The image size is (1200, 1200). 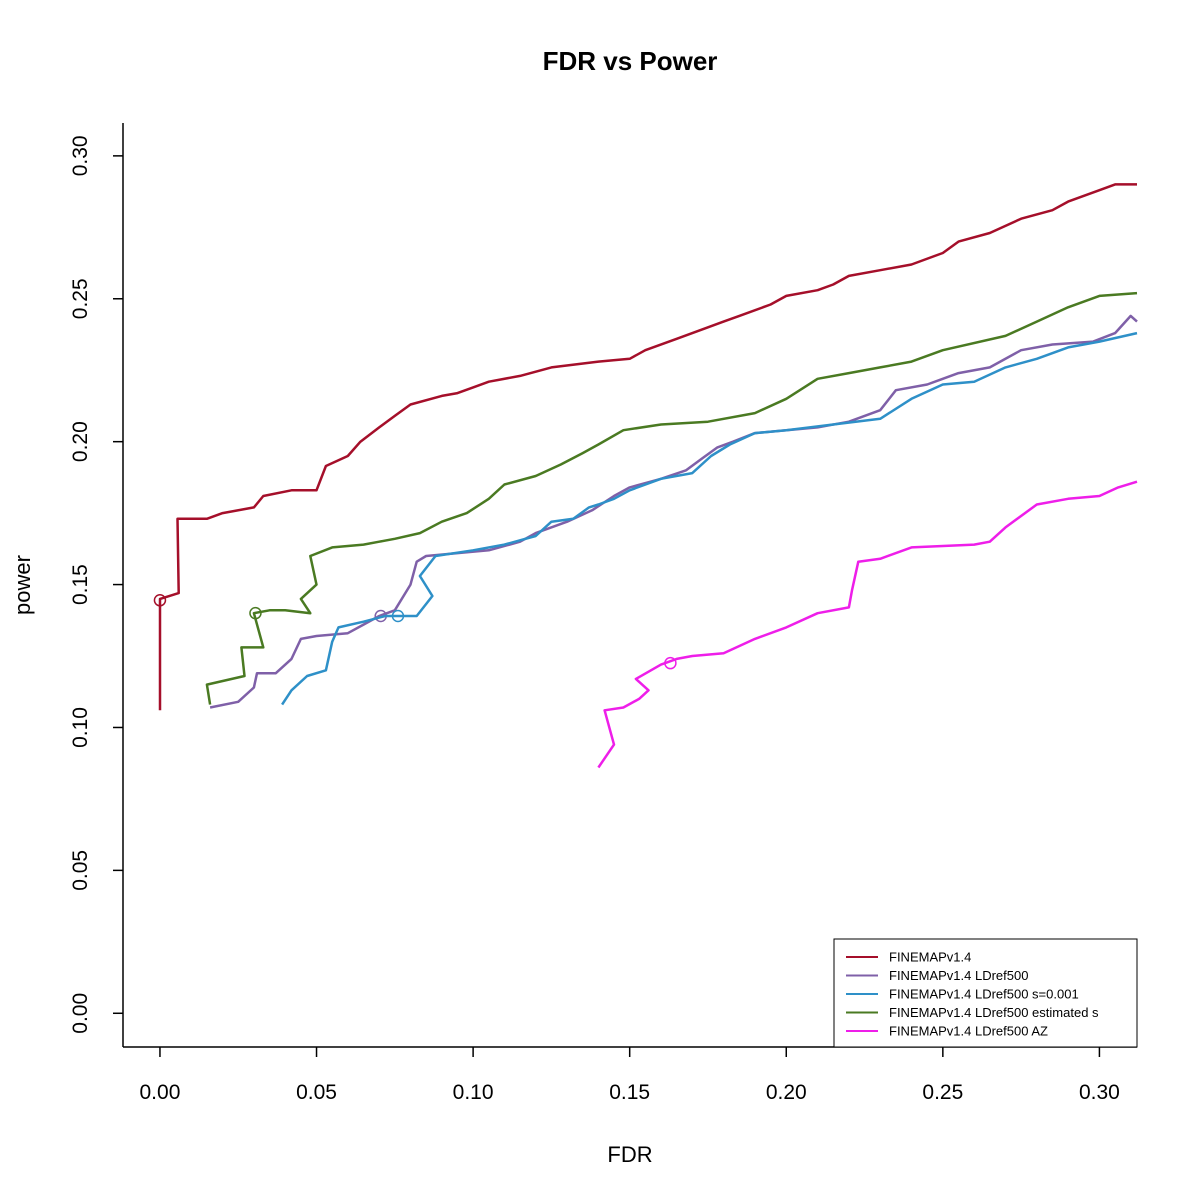 What do you see at coordinates (316, 1092) in the screenshot?
I see `x-tick-label: 0.05` at bounding box center [316, 1092].